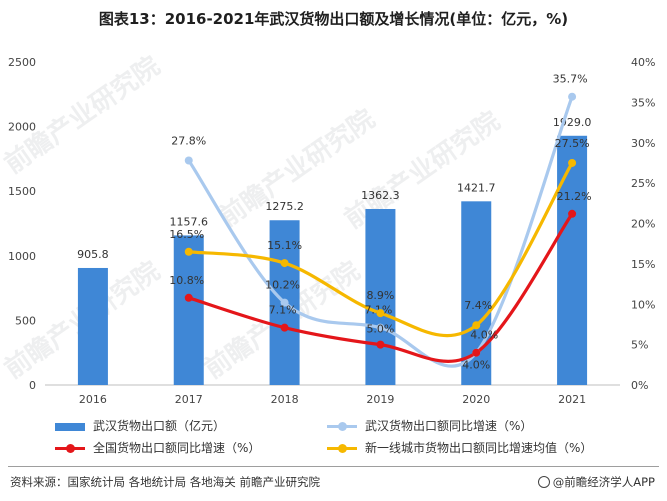 The width and height of the screenshot is (667, 501). What do you see at coordinates (572, 399) in the screenshot?
I see `x-tick-label: 2021` at bounding box center [572, 399].